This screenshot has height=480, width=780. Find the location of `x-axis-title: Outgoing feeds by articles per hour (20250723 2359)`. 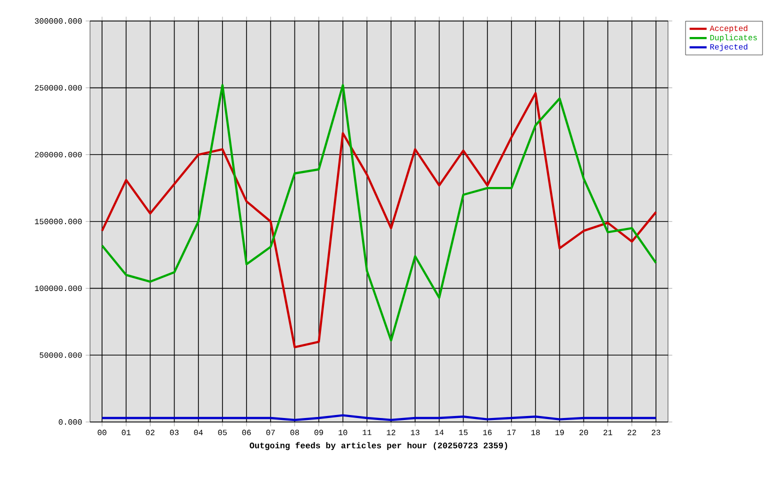

x-axis-title: Outgoing feeds by articles per hour (20250723 2359) is located at coordinates (379, 446).